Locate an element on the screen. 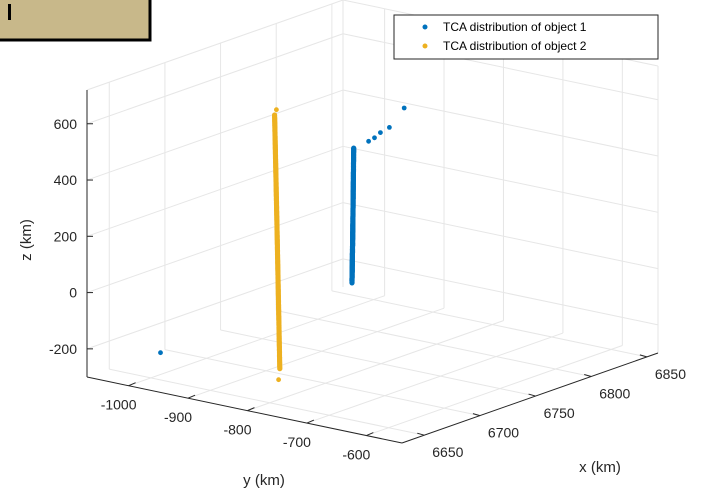  y-axis-line is located at coordinates (244, 410).